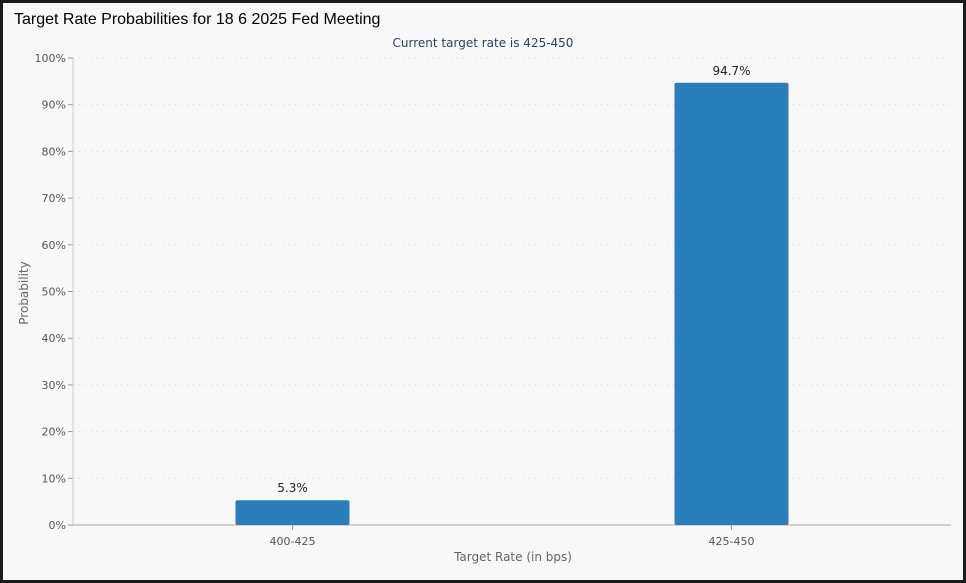 This screenshot has width=966, height=583. What do you see at coordinates (483, 43) in the screenshot?
I see `chart-subtitle: Current target rate is 425-450` at bounding box center [483, 43].